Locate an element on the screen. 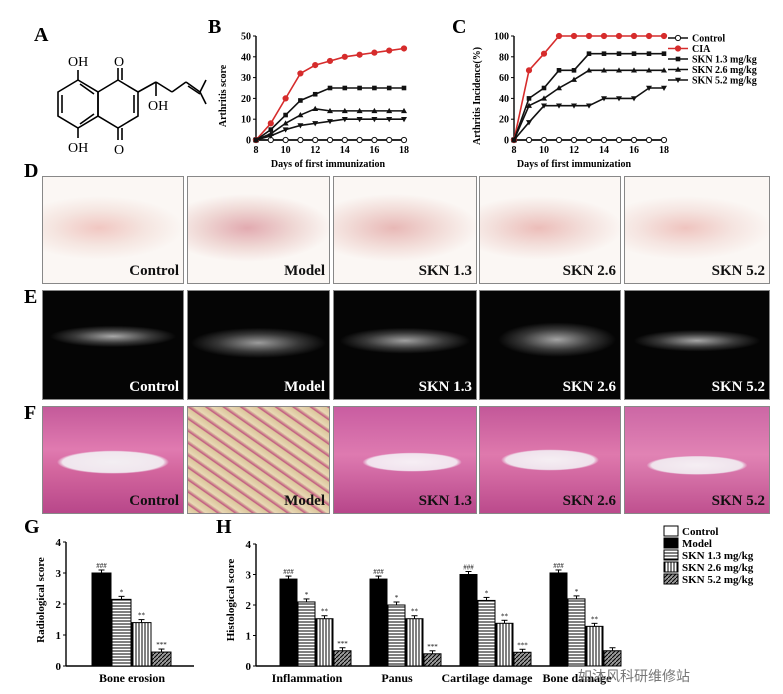 Image resolution: width=783 pixels, height=694 pixels. chart-b-ytick-label-20: 20 is located at coordinates (246, 99).